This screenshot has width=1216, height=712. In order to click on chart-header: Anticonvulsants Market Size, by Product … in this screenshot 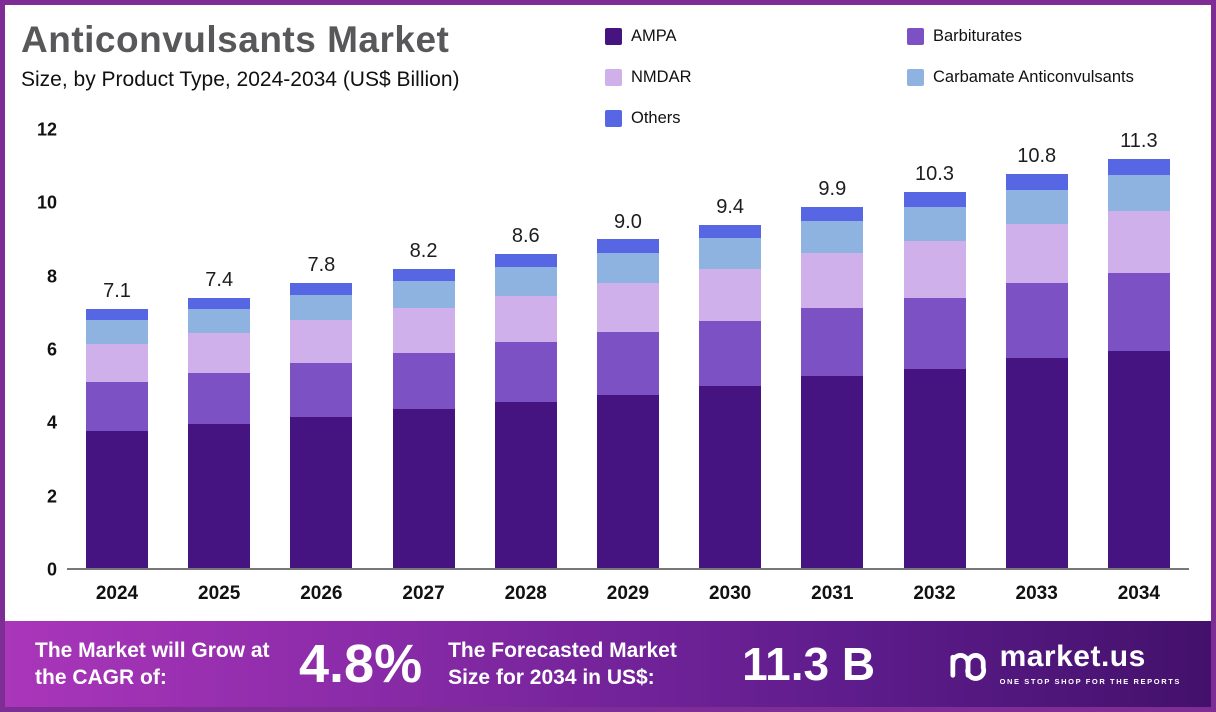, I will do `click(605, 73)`.